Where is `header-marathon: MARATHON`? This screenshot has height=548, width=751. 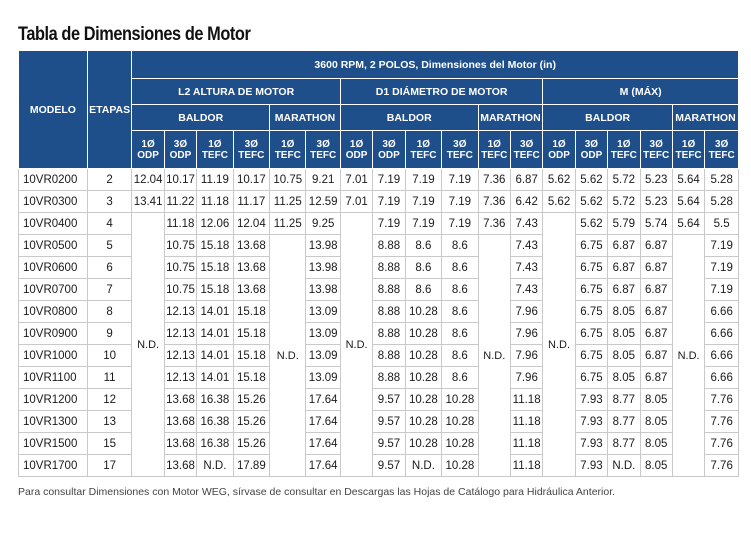 header-marathon: MARATHON is located at coordinates (305, 117).